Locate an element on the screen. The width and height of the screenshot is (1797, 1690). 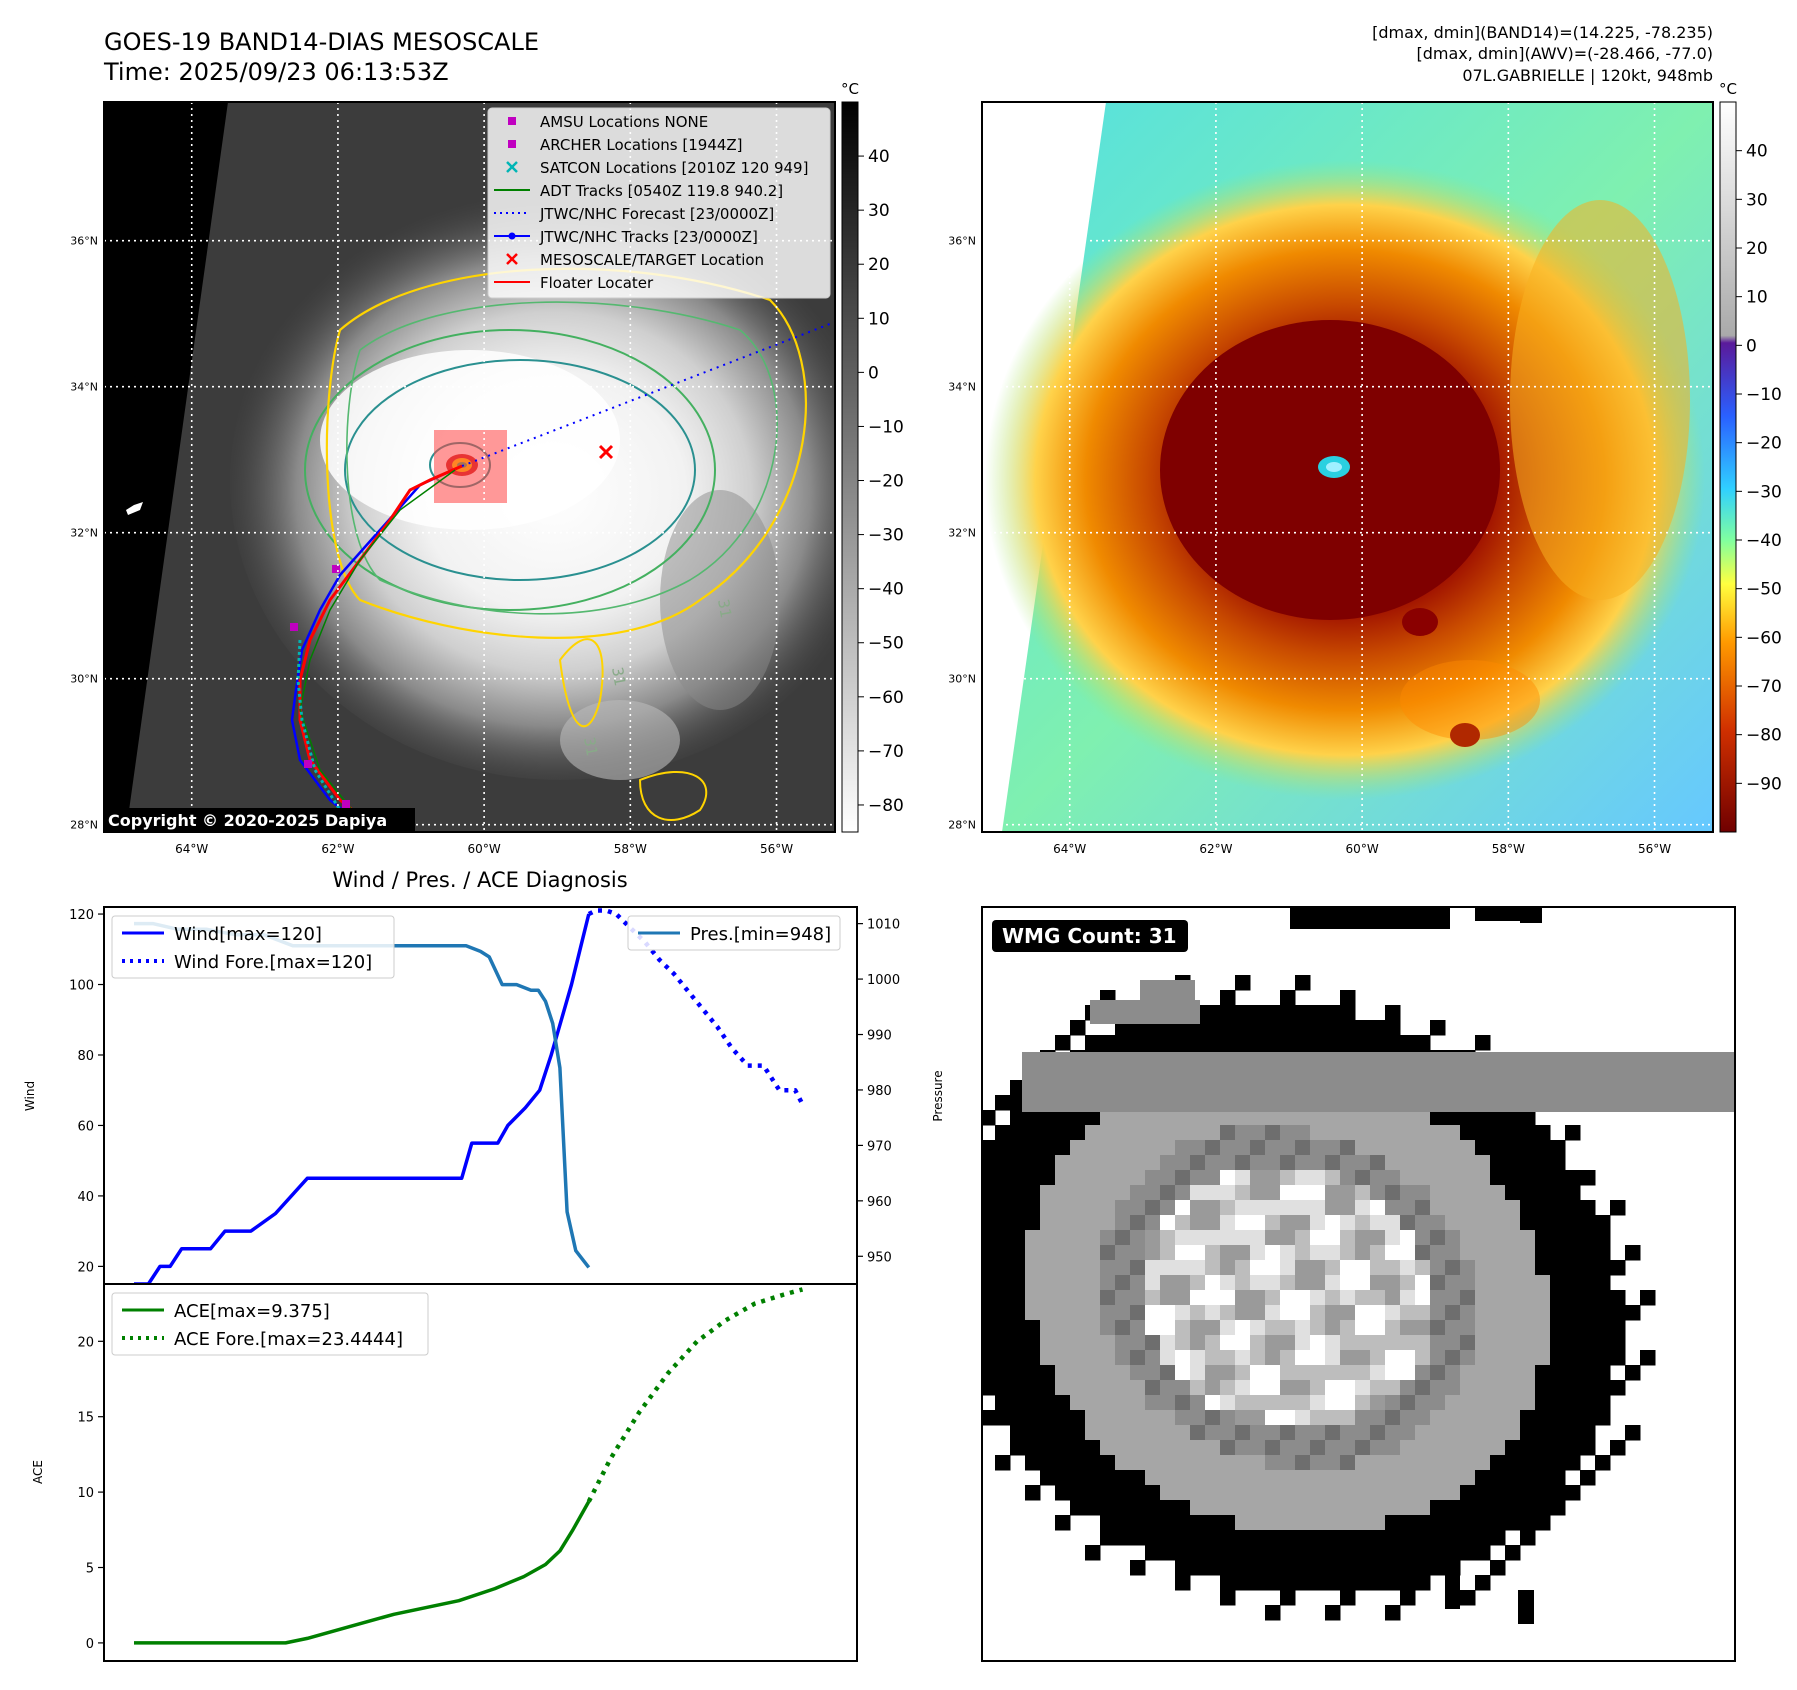
lon-label: 62°W is located at coordinates (337, 849).